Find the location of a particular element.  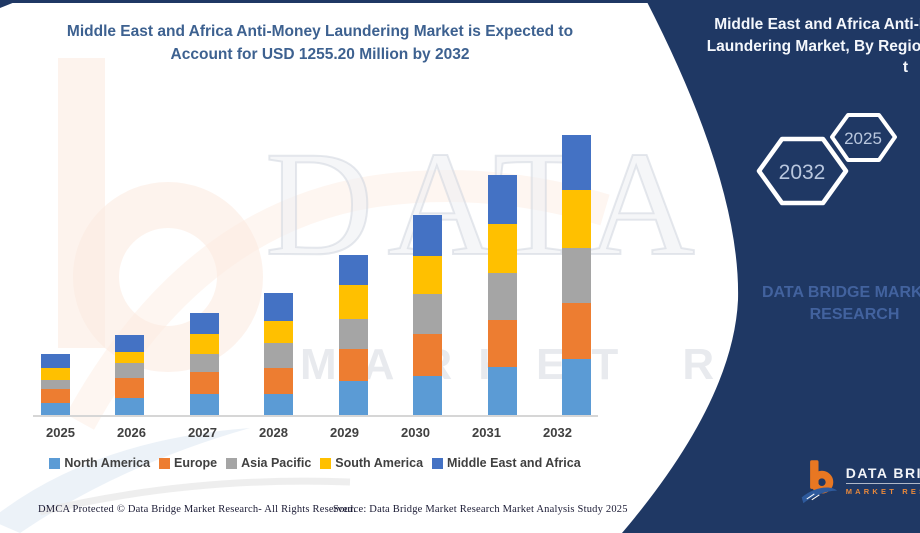

bar-2029 is located at coordinates (353, 335).